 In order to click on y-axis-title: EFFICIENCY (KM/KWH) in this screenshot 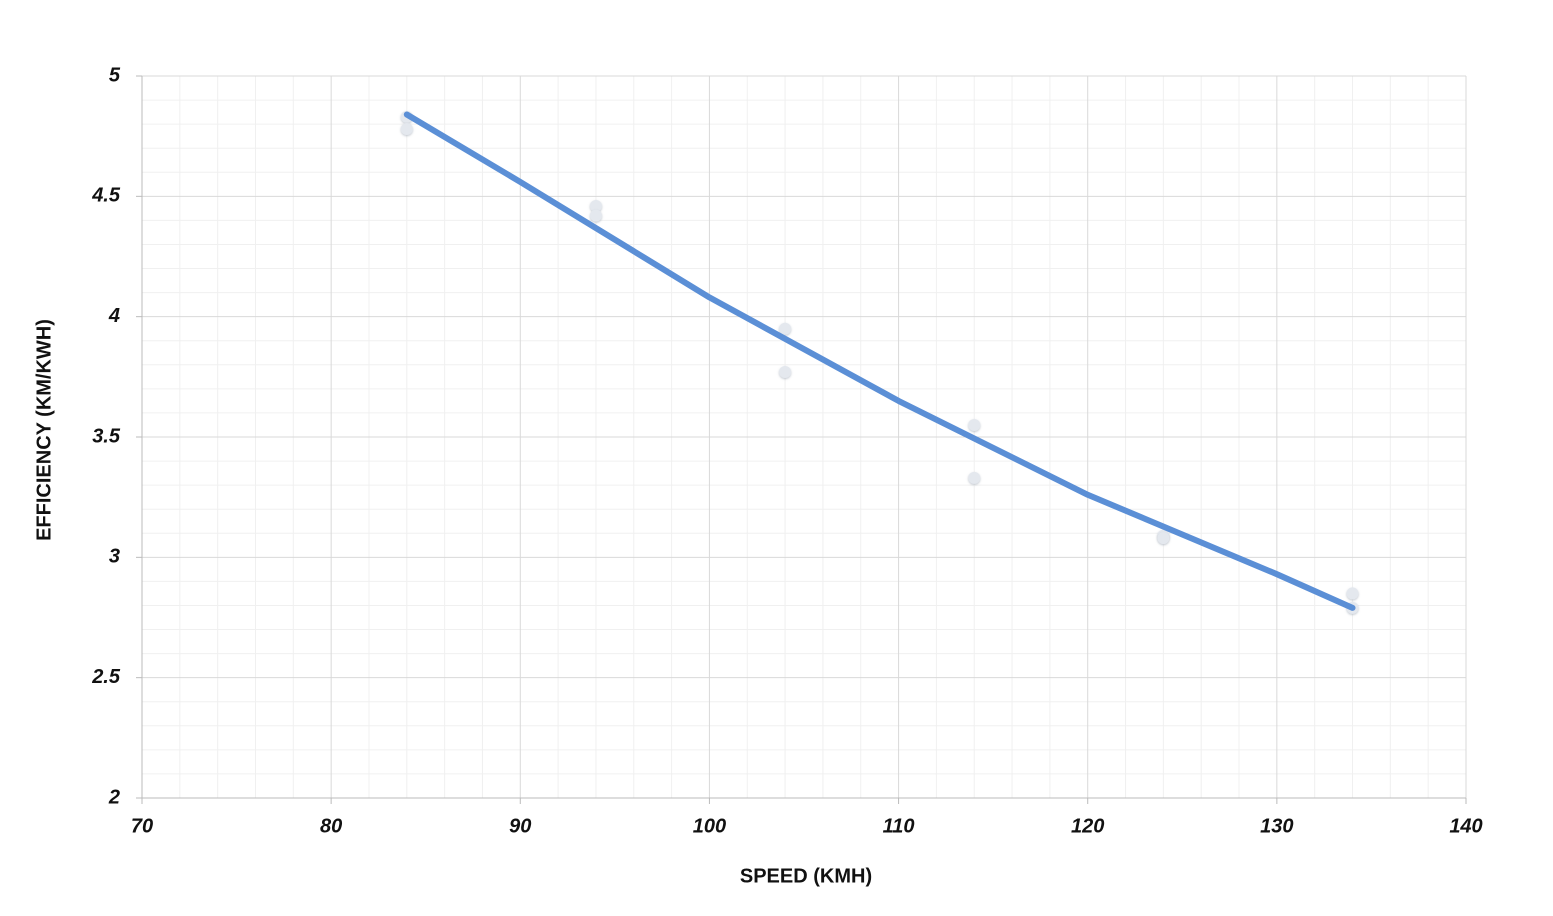, I will do `click(44, 430)`.